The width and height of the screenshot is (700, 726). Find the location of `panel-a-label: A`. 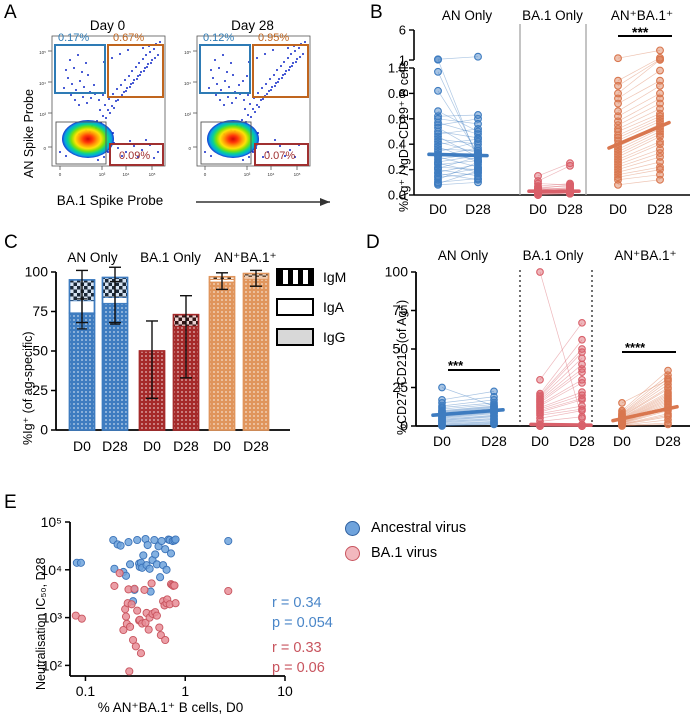

panel-a-label: A is located at coordinates (10, 12).